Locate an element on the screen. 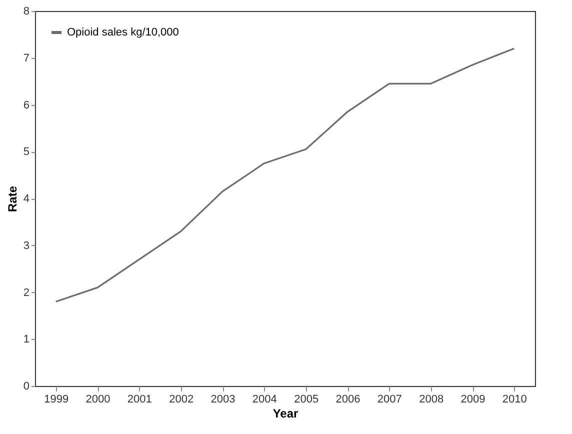 Image resolution: width=572 pixels, height=434 pixels. y-axis-title: Rate is located at coordinates (12, 199).